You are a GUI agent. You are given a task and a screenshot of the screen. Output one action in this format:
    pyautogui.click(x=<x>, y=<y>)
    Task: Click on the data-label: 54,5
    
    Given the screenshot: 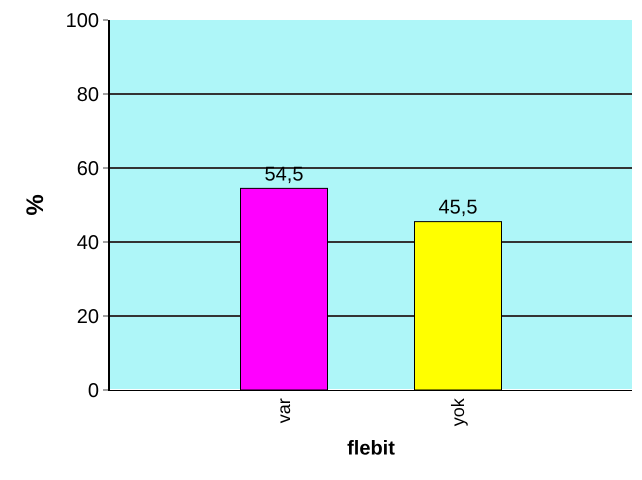 What is the action you would take?
    pyautogui.click(x=284, y=174)
    